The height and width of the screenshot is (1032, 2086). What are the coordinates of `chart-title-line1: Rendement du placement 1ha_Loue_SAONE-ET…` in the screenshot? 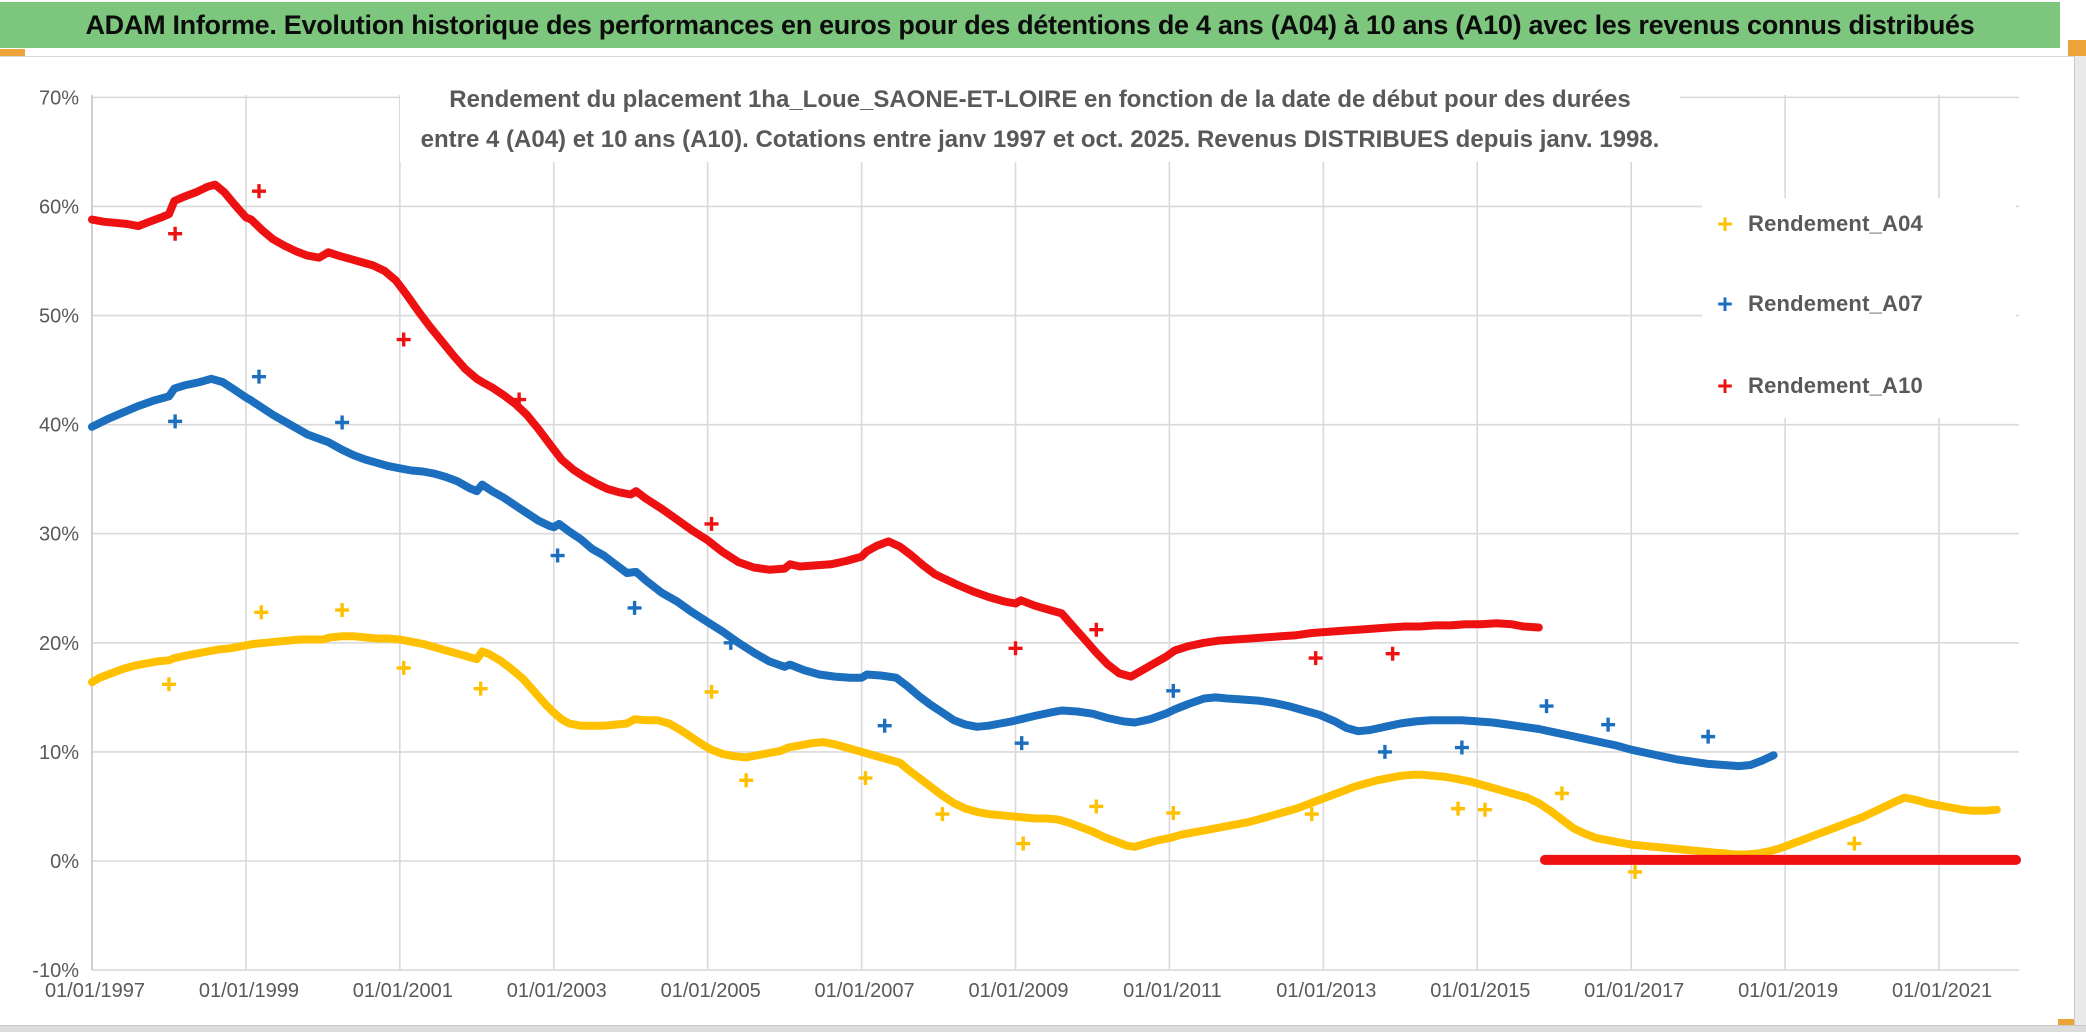 It's located at (1040, 99).